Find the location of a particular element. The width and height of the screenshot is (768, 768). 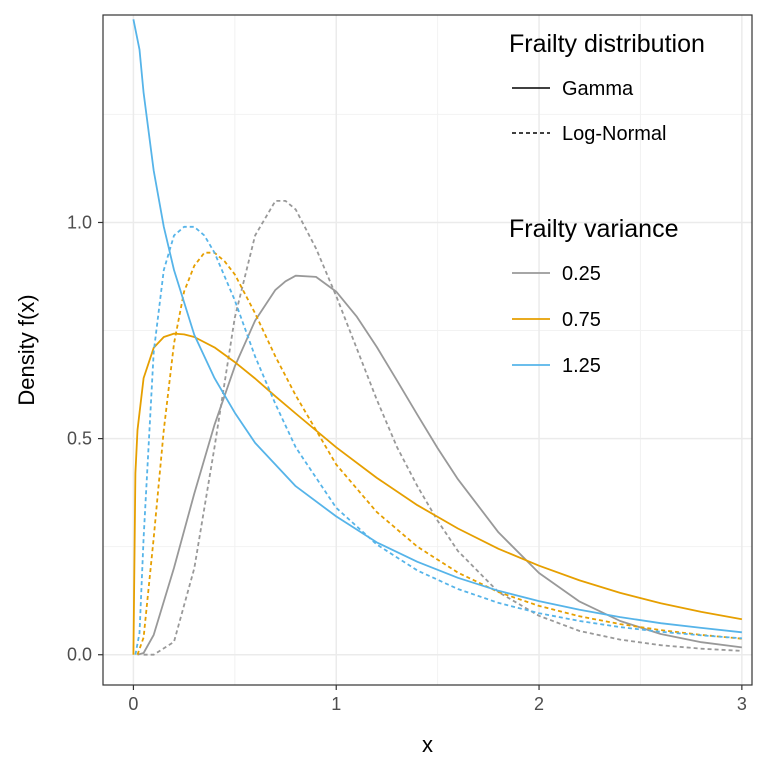

legend-label-variance-1-25: 1.25 is located at coordinates (581, 366).